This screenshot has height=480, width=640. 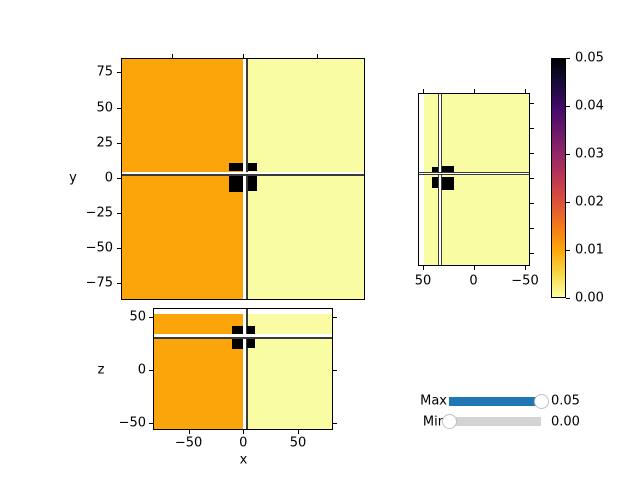 What do you see at coordinates (525, 281) in the screenshot?
I see `zy-x-tick-label: −50` at bounding box center [525, 281].